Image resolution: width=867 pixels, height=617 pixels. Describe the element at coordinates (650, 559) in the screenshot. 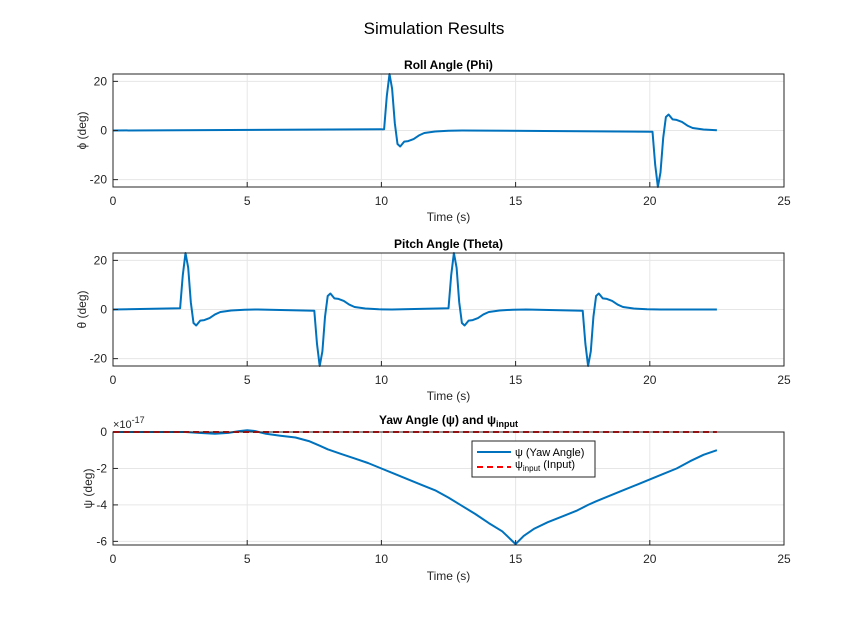

I see `yaw-angle-x-tick-label-4: 20` at that location.